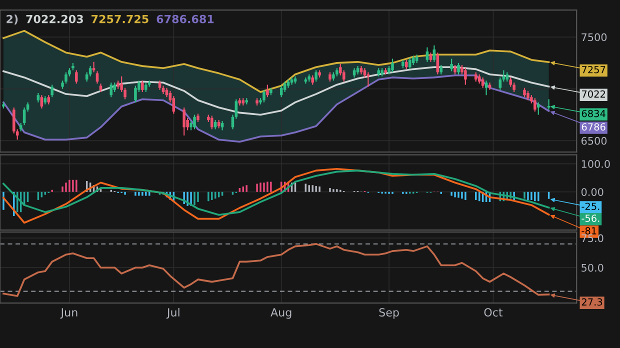 The height and width of the screenshot is (348, 620). Describe the element at coordinates (593, 268) in the screenshot. I see `y-tick-label: 50.0` at that location.